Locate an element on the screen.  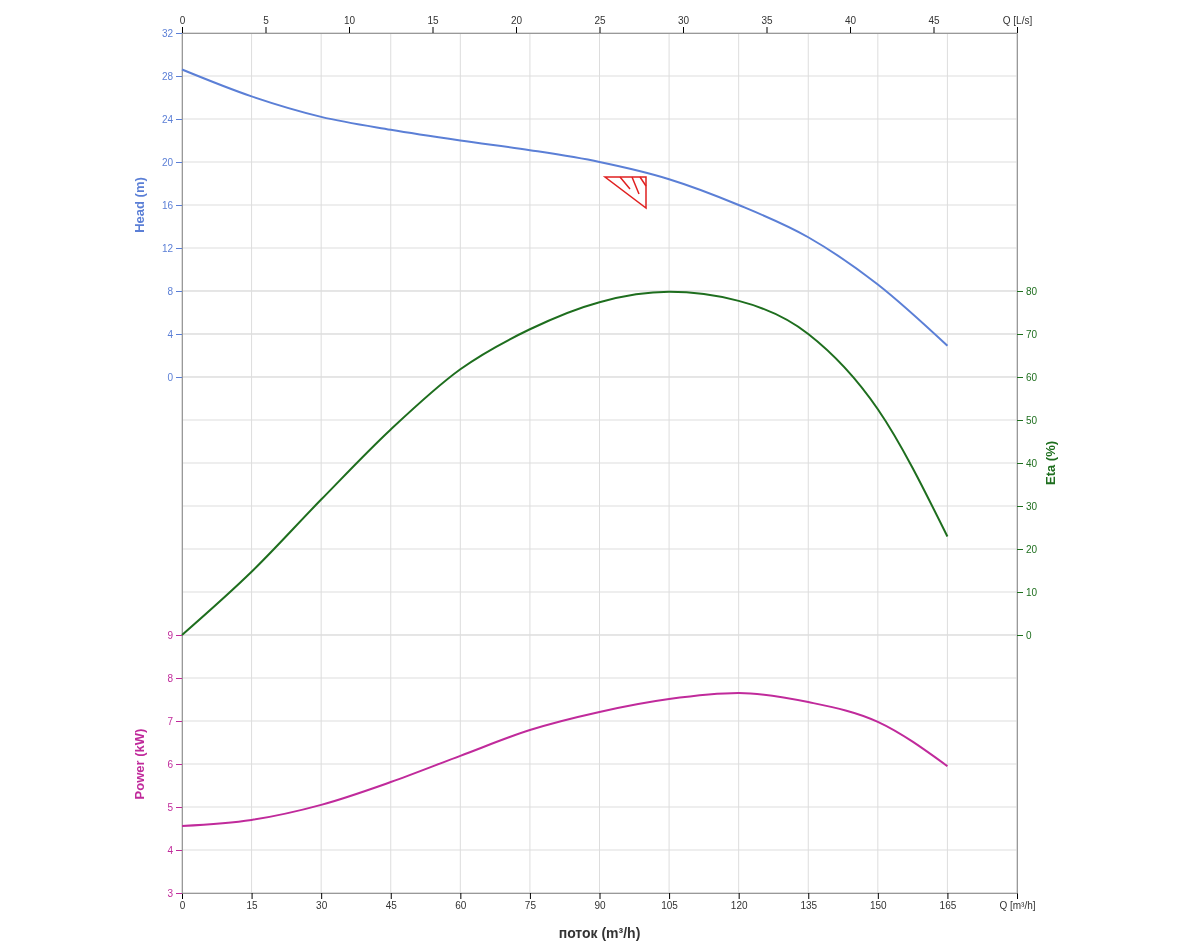
x2-tick-label: 25 is located at coordinates (600, 20).